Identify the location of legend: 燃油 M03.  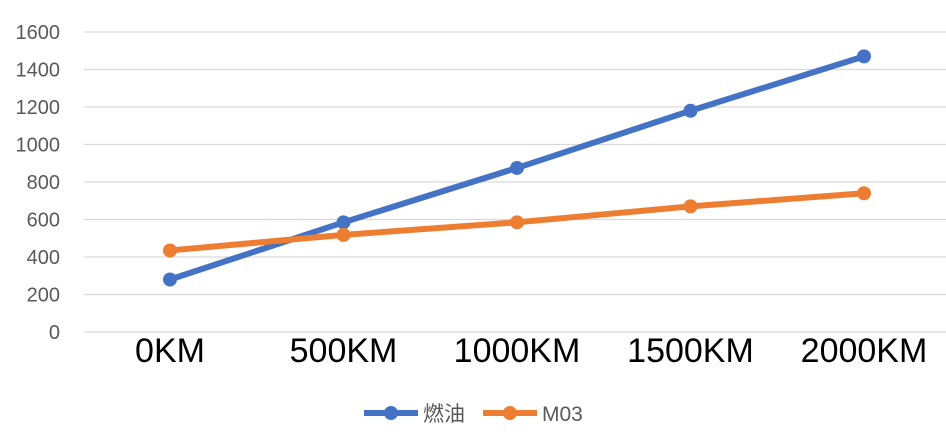
(473, 414).